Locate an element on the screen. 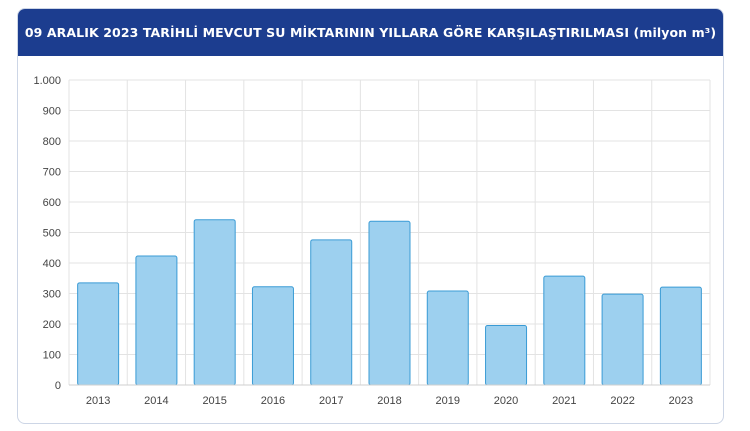 This screenshot has height=431, width=750. y-tick-label: 1.000 is located at coordinates (47, 81).